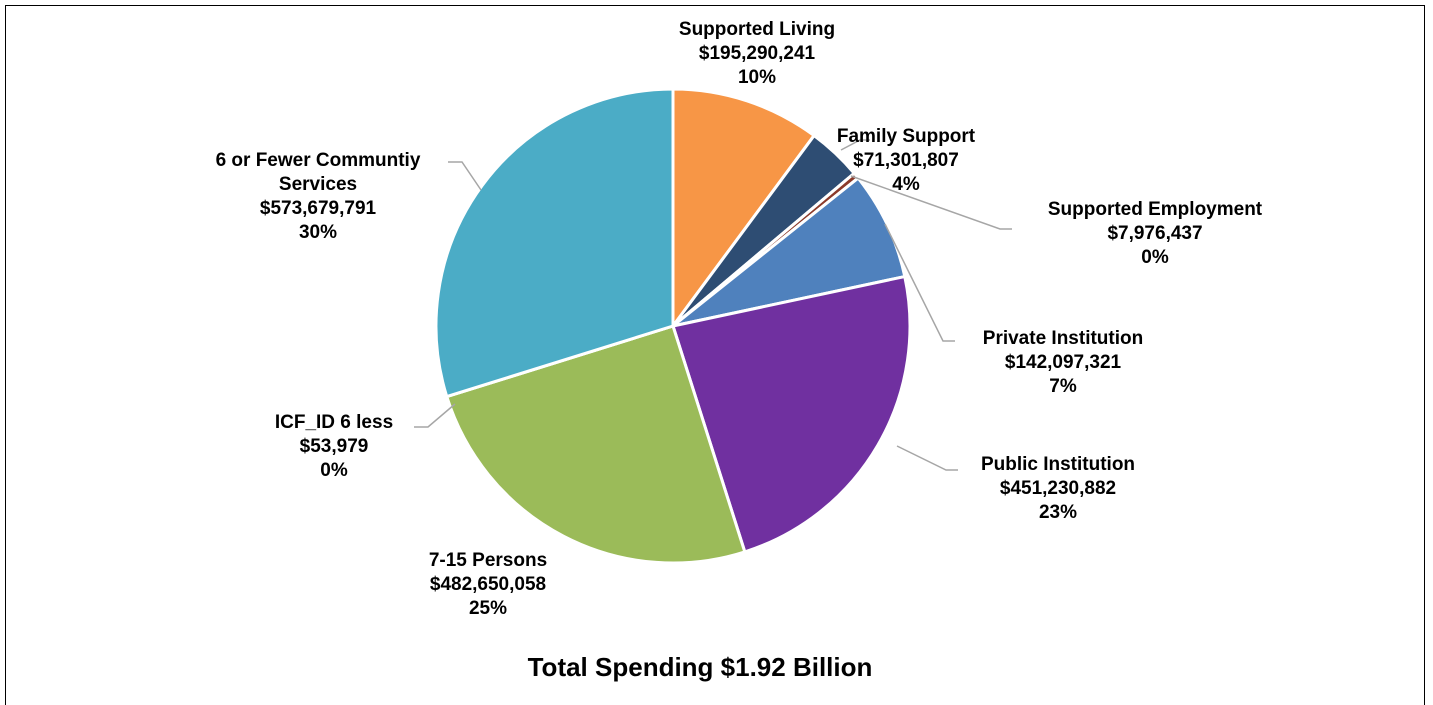 The image size is (1433, 705). Describe the element at coordinates (318, 160) in the screenshot. I see `slice-label-line: 6 or Fewer Communtiy` at that location.